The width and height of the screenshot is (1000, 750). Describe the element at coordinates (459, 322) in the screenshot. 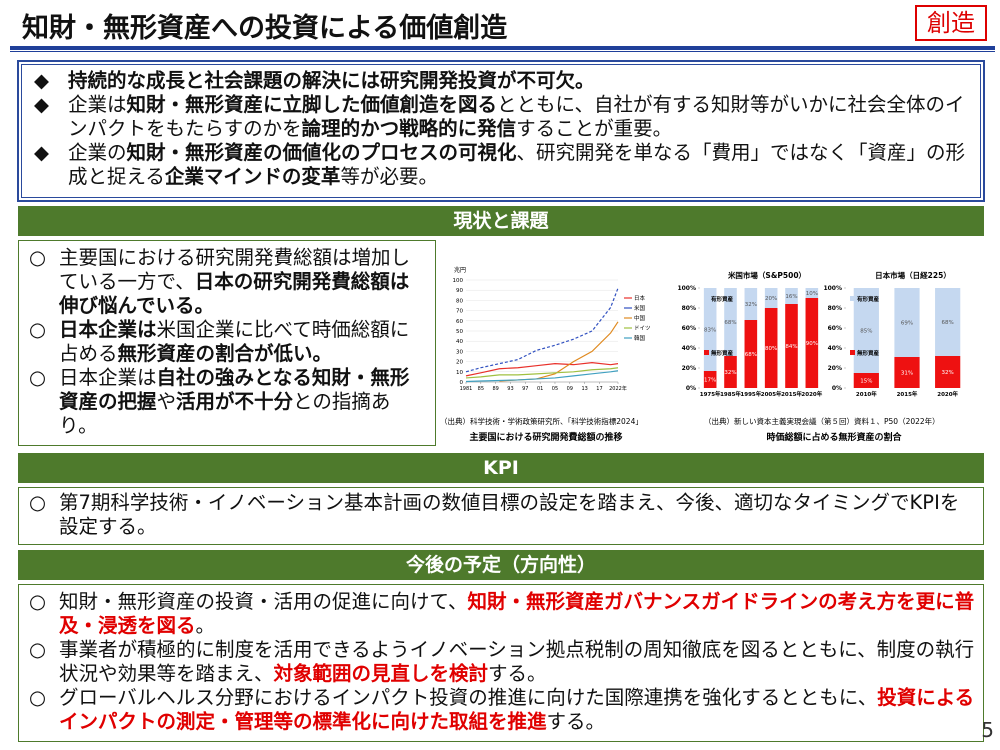

I see `y-tick-label: 60` at that location.